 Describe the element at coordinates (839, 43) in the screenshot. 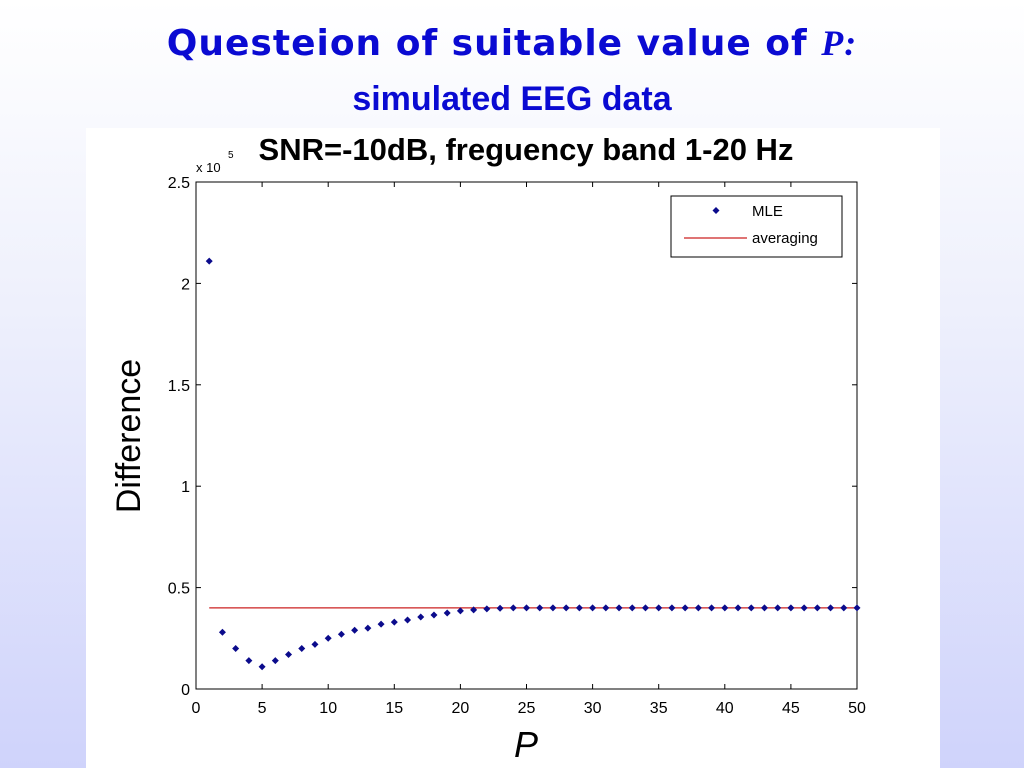

I see `slide-title-variable: P:` at that location.